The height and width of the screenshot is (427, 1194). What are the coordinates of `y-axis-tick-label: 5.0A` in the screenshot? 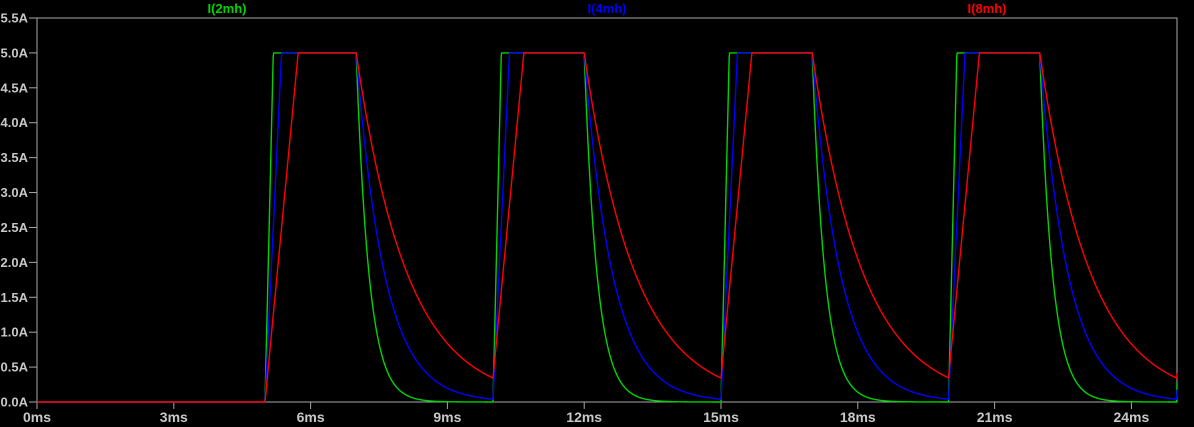 It's located at (15, 52).